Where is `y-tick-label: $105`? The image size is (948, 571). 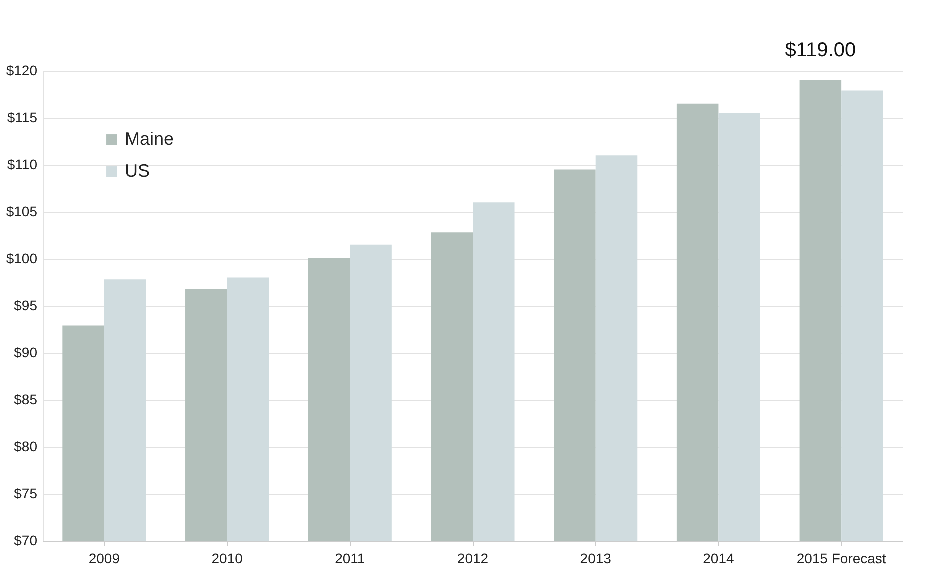
y-tick-label: $105 is located at coordinates (22, 212).